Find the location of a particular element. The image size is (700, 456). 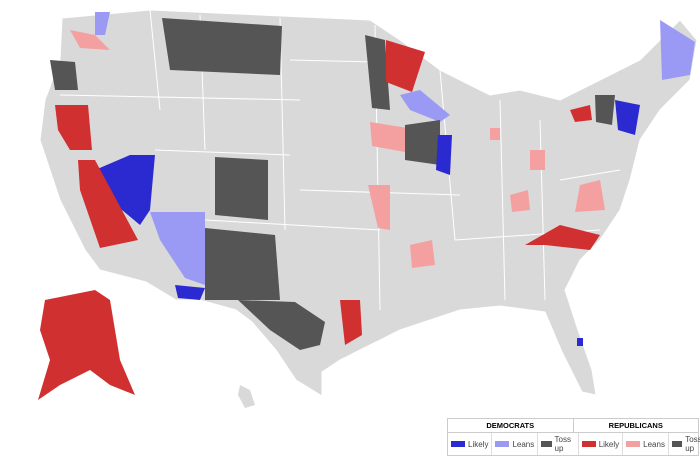

district-minnesota is located at coordinates (405, 66).